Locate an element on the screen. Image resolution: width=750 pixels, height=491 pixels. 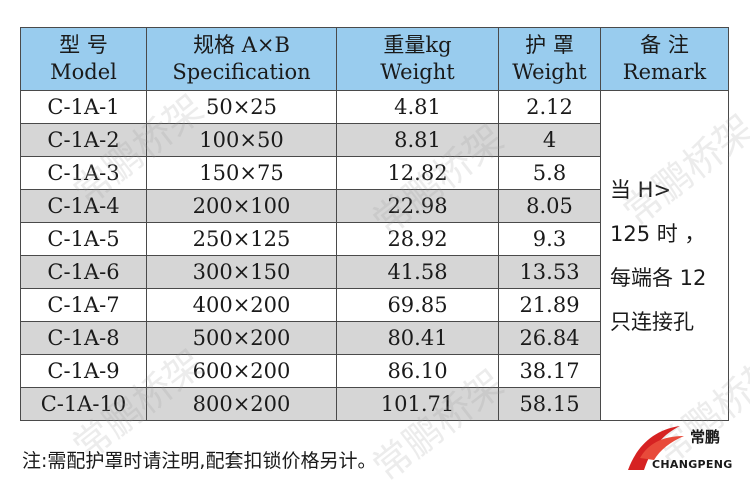
cell-model: C-1A-10 is located at coordinates (83, 404).